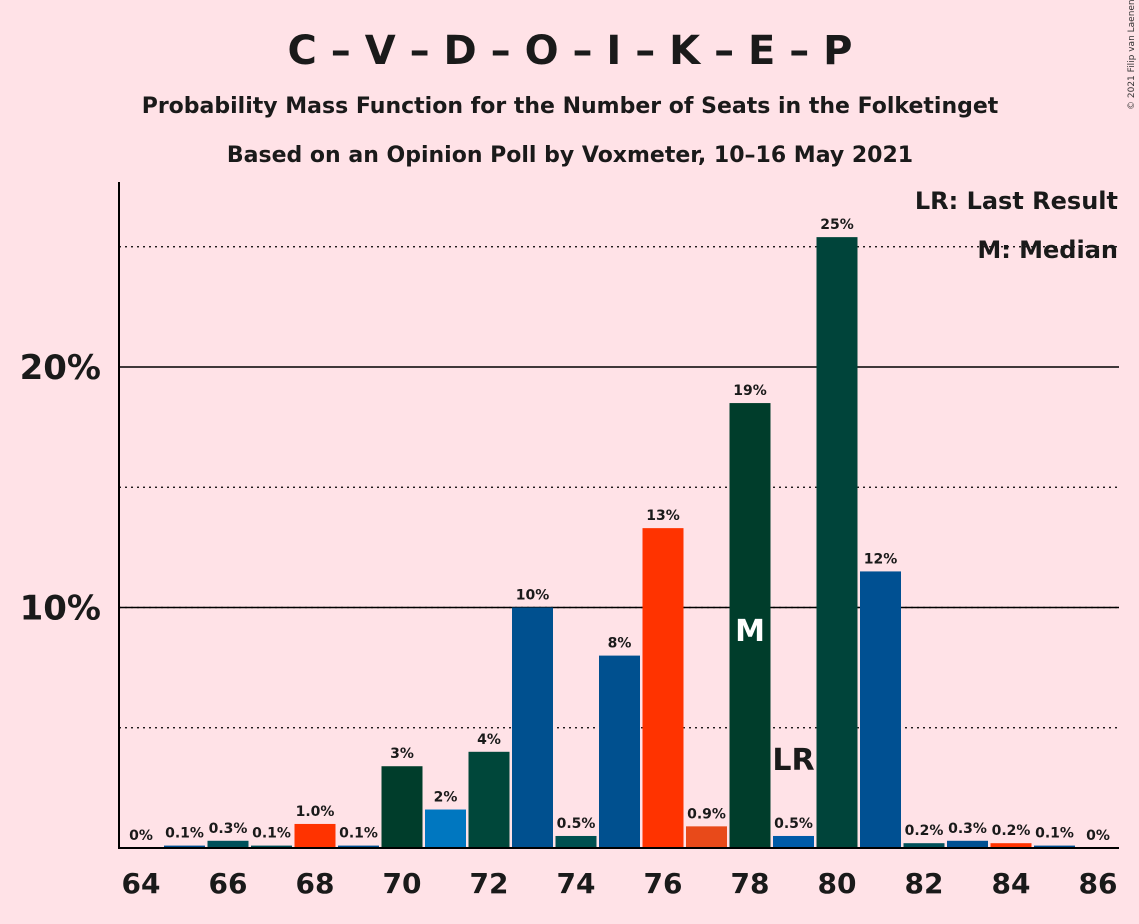 The height and width of the screenshot is (924, 1139). Describe the element at coordinates (533, 596) in the screenshot. I see `data-label-seat-73: 10%` at that location.